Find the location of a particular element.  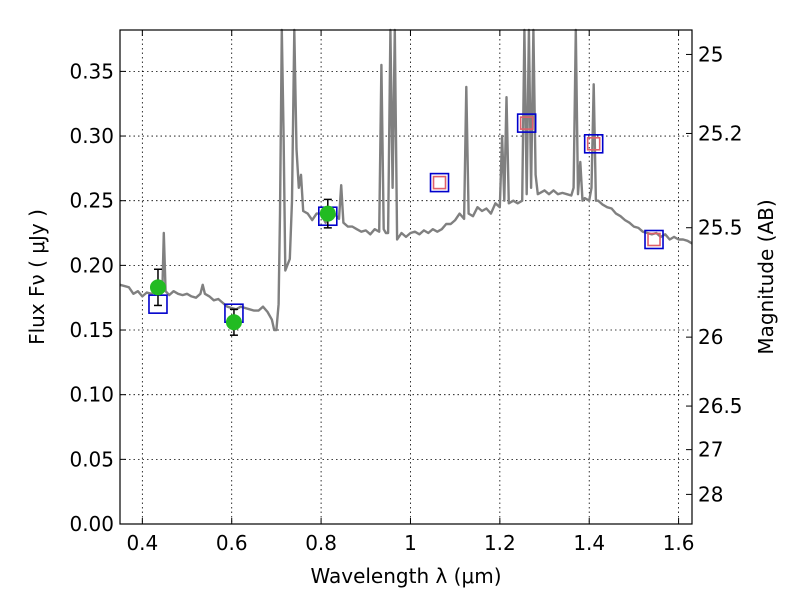

x-tick-label: 1.6 is located at coordinates (679, 543).